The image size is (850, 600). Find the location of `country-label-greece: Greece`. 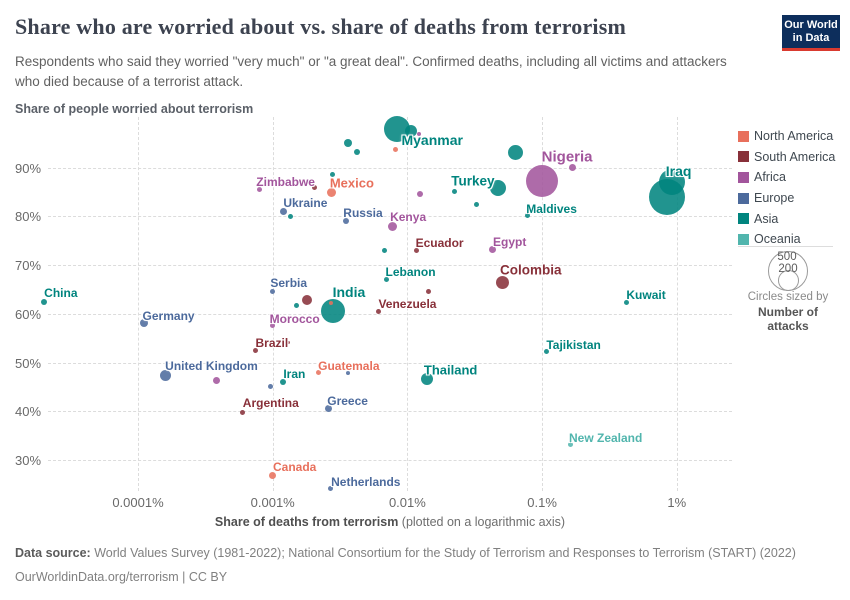

country-label-greece: Greece is located at coordinates (347, 400).